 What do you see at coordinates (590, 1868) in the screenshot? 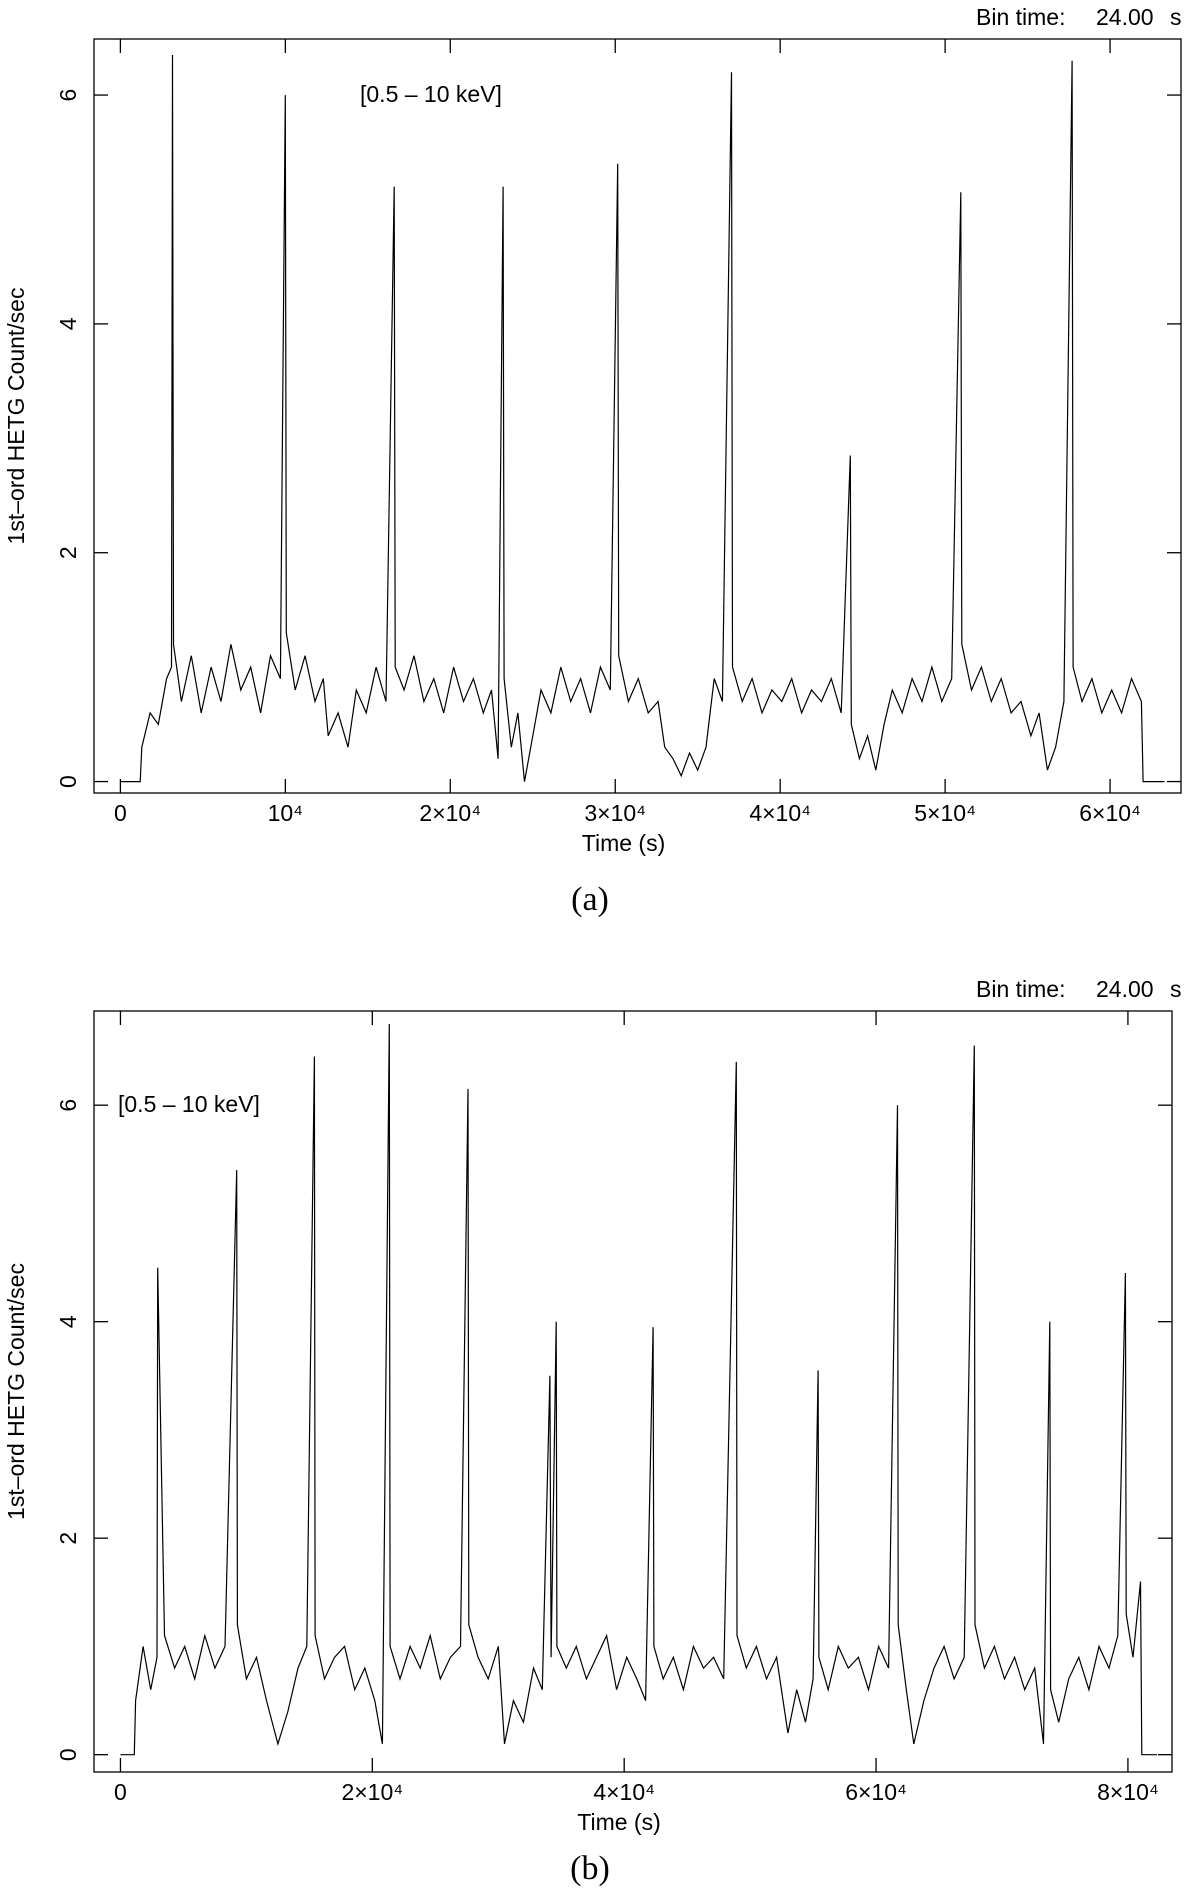
I see `panel-caption: (b)` at bounding box center [590, 1868].